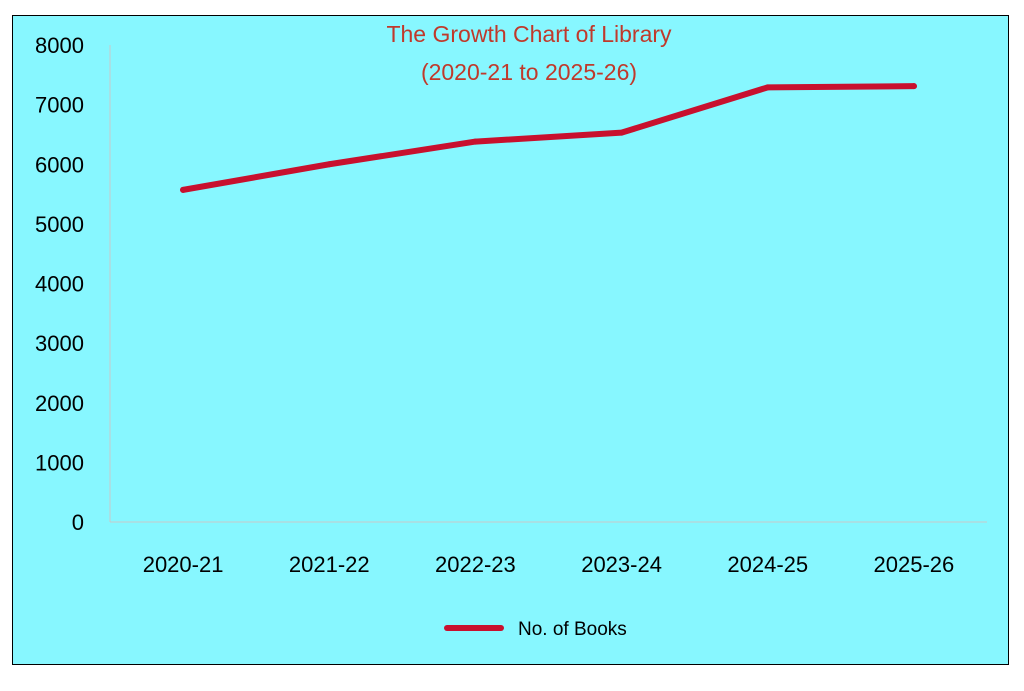  Describe the element at coordinates (59, 224) in the screenshot. I see `y-tick-label: 5000` at that location.